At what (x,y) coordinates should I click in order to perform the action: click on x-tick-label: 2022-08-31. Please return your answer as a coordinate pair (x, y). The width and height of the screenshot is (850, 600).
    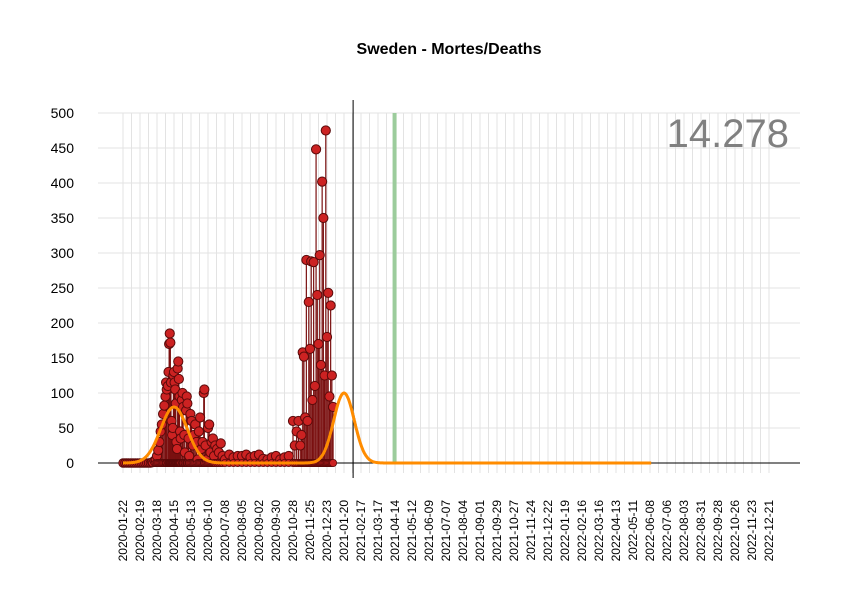
    Looking at the image, I should click on (701, 531).